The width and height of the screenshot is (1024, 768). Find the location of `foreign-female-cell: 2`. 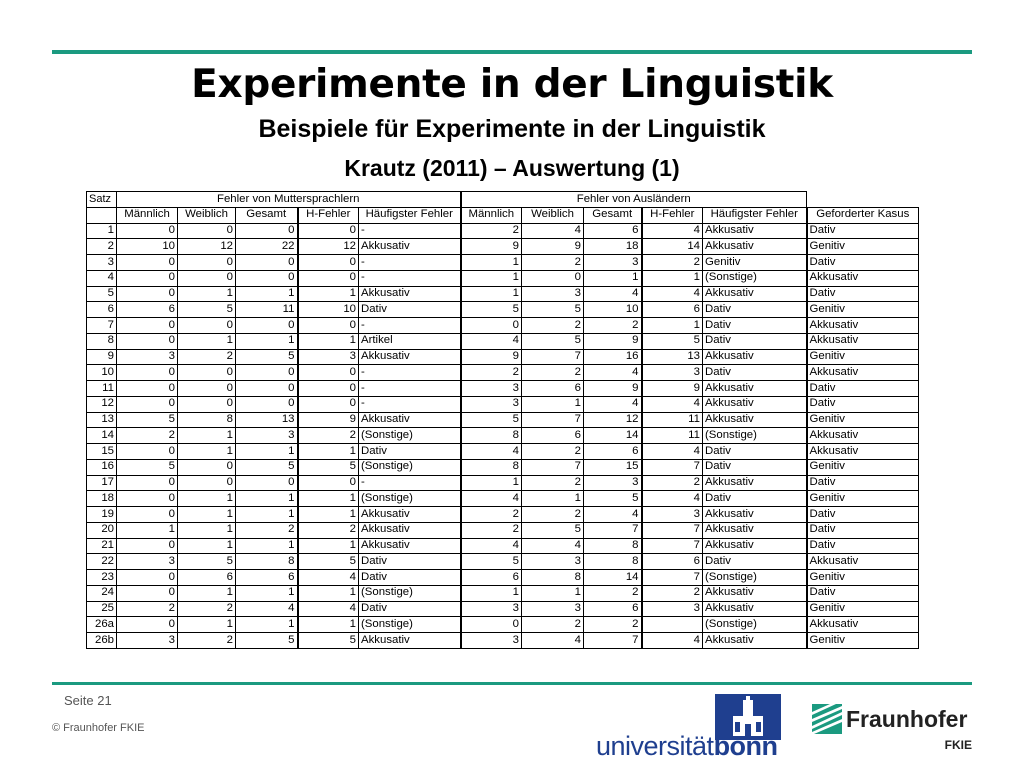

foreign-female-cell: 2 is located at coordinates (552, 624).